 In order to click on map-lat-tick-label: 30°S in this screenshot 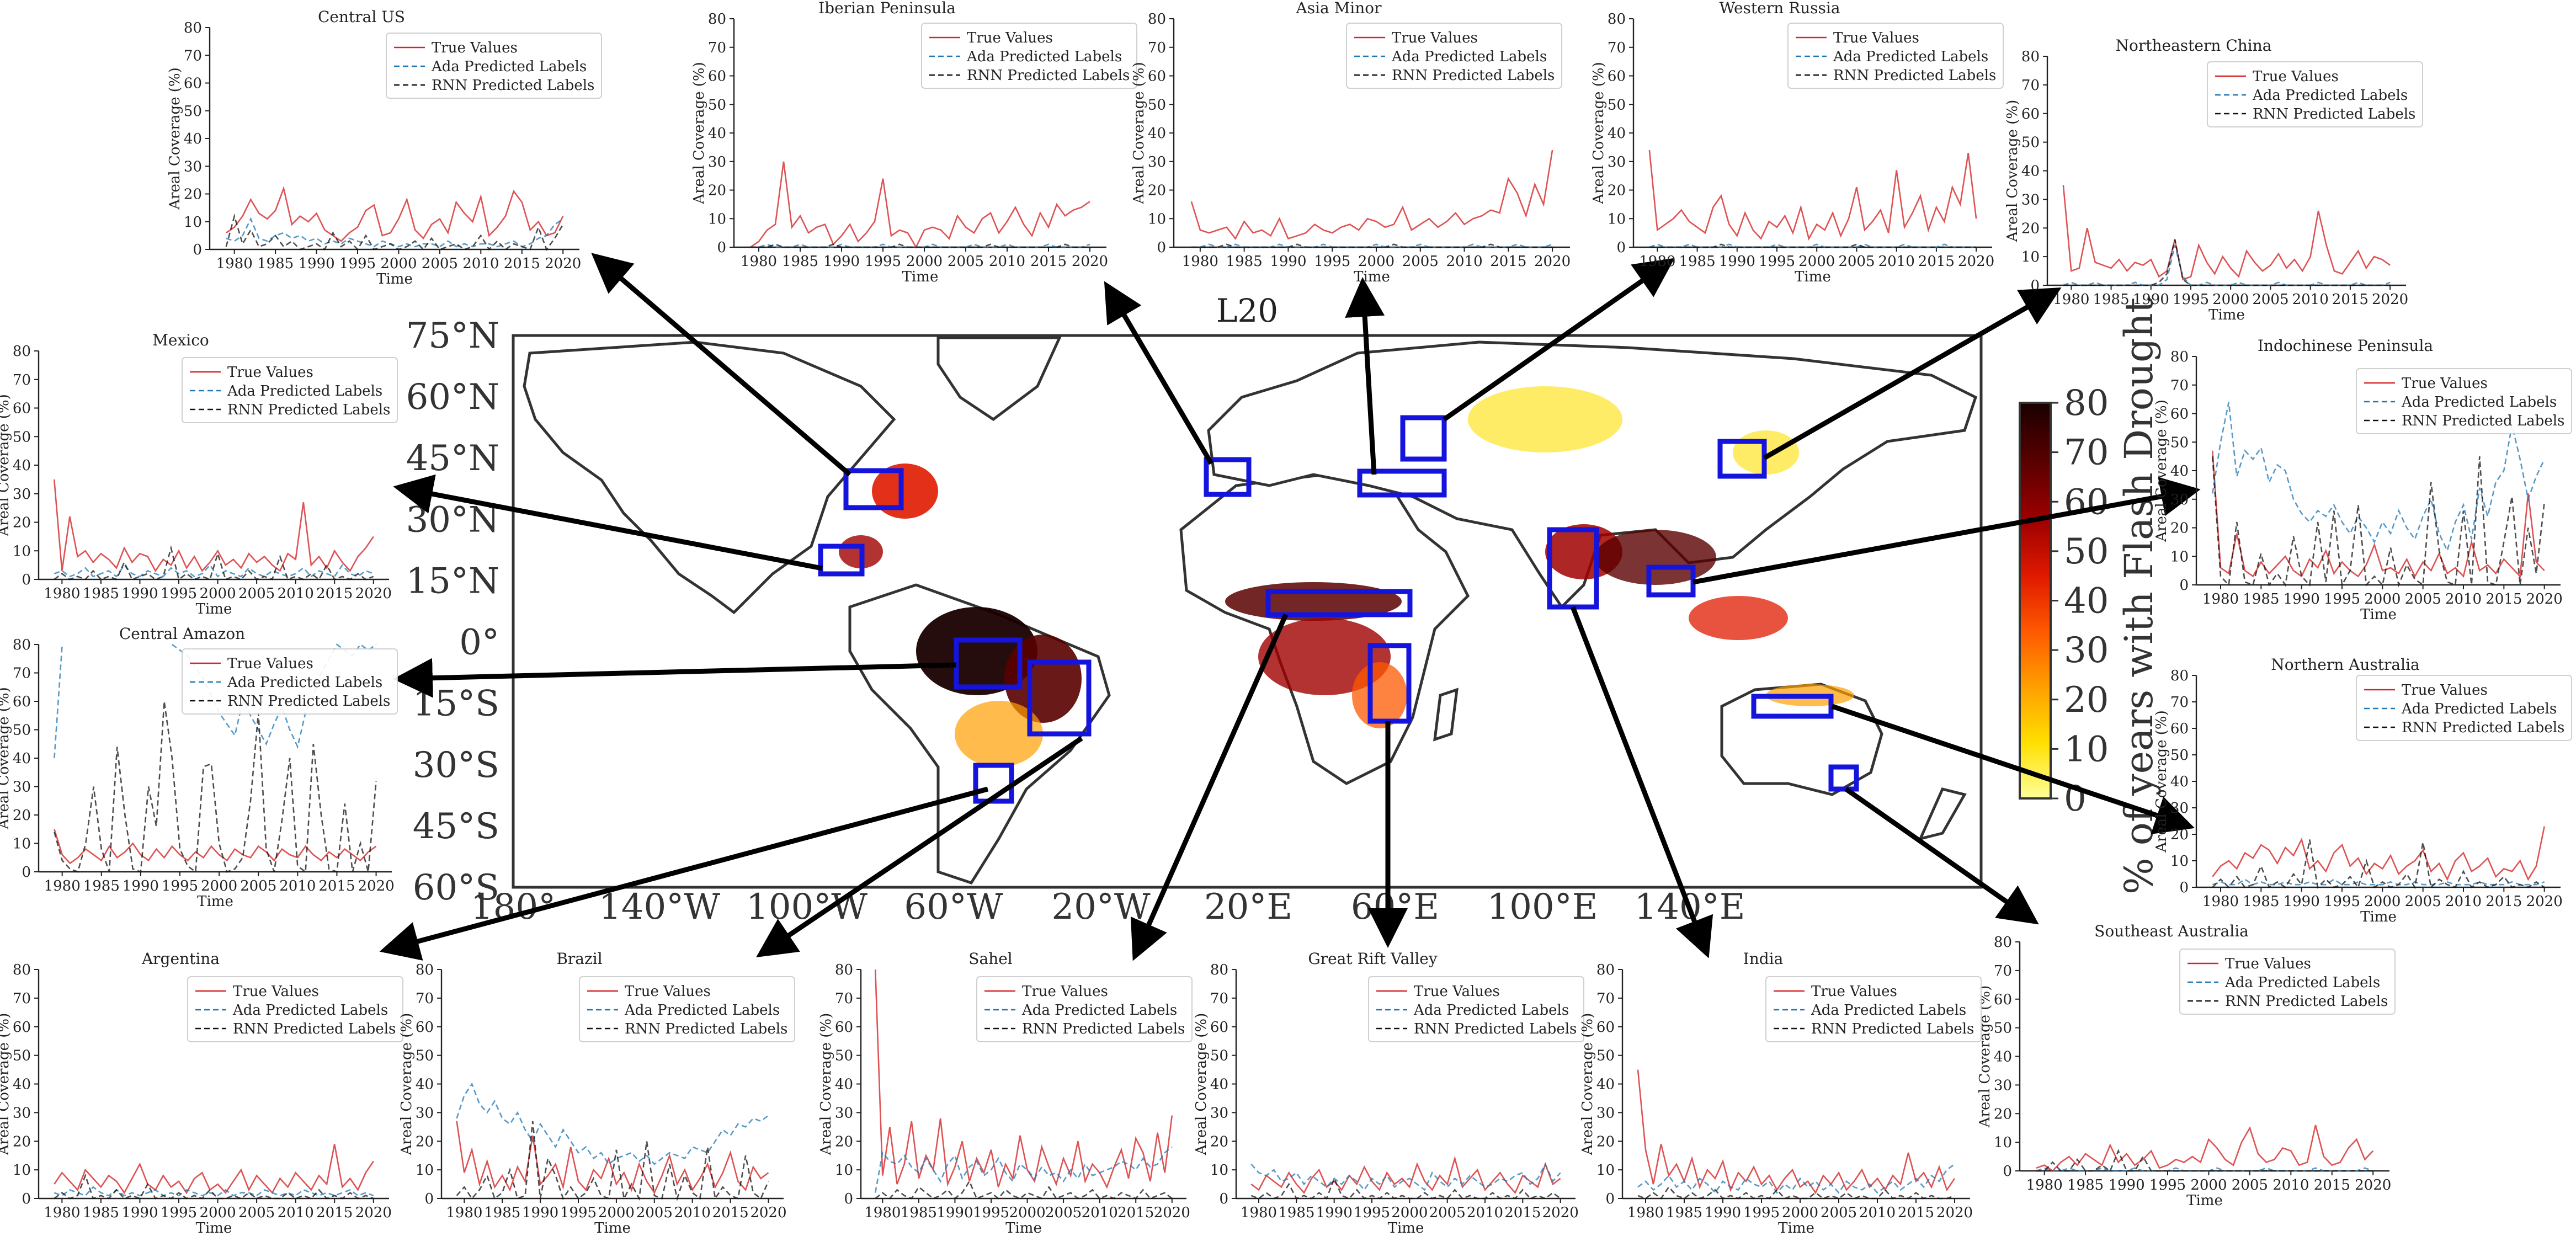, I will do `click(456, 766)`.